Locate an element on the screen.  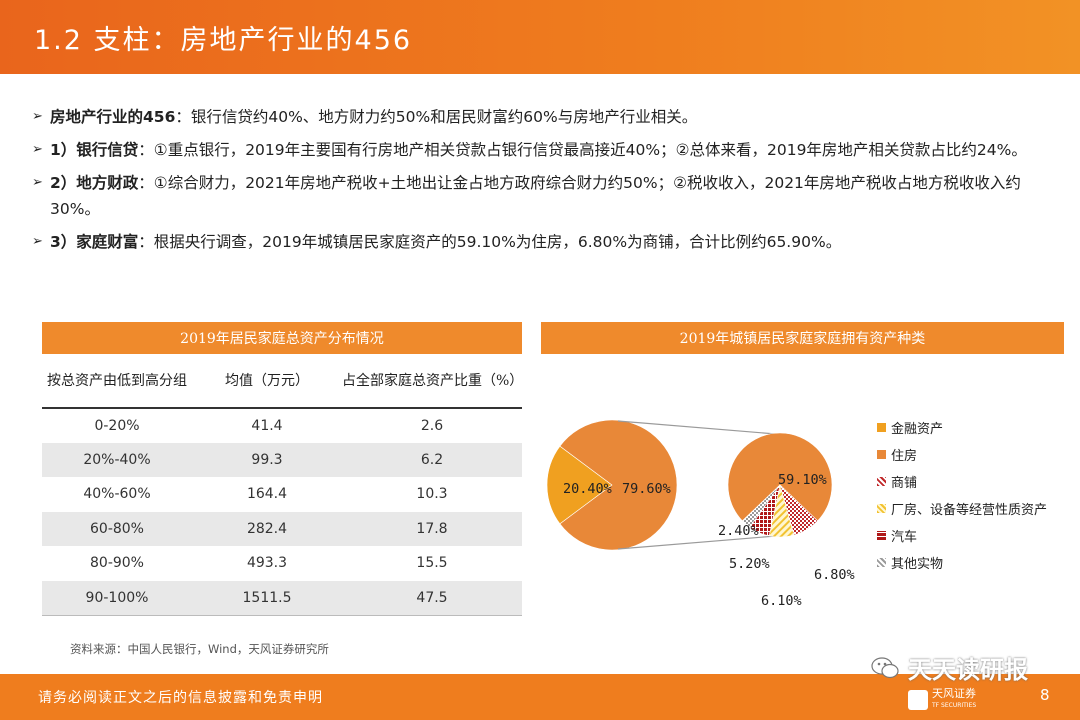
column-header: 均值（万元） is located at coordinates (267, 382).